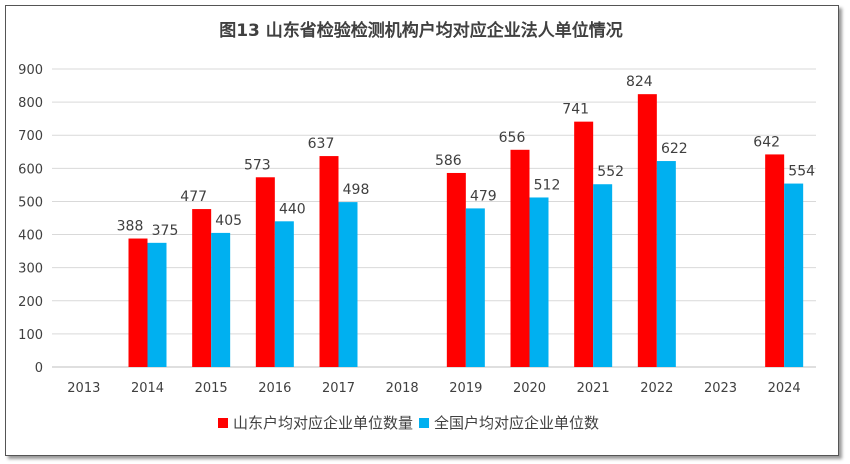 Image resolution: width=850 pixels, height=464 pixels. Describe the element at coordinates (292, 209) in the screenshot. I see `data-label: 440` at that location.